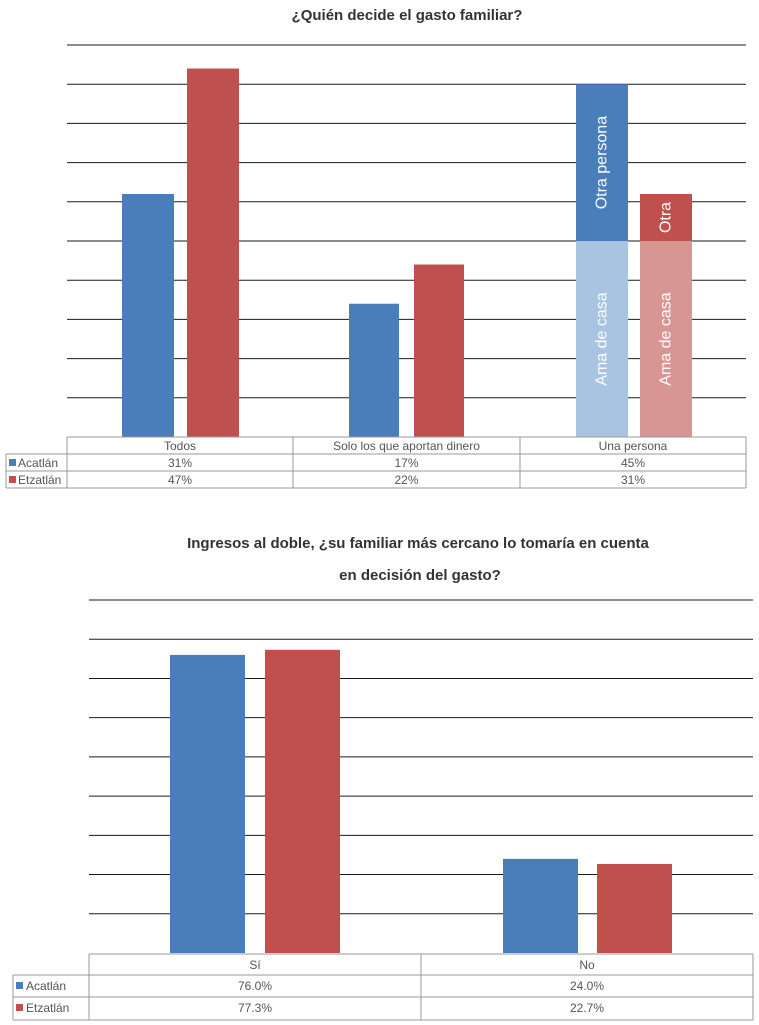  What do you see at coordinates (180, 446) in the screenshot?
I see `table-category-label: Todos` at bounding box center [180, 446].